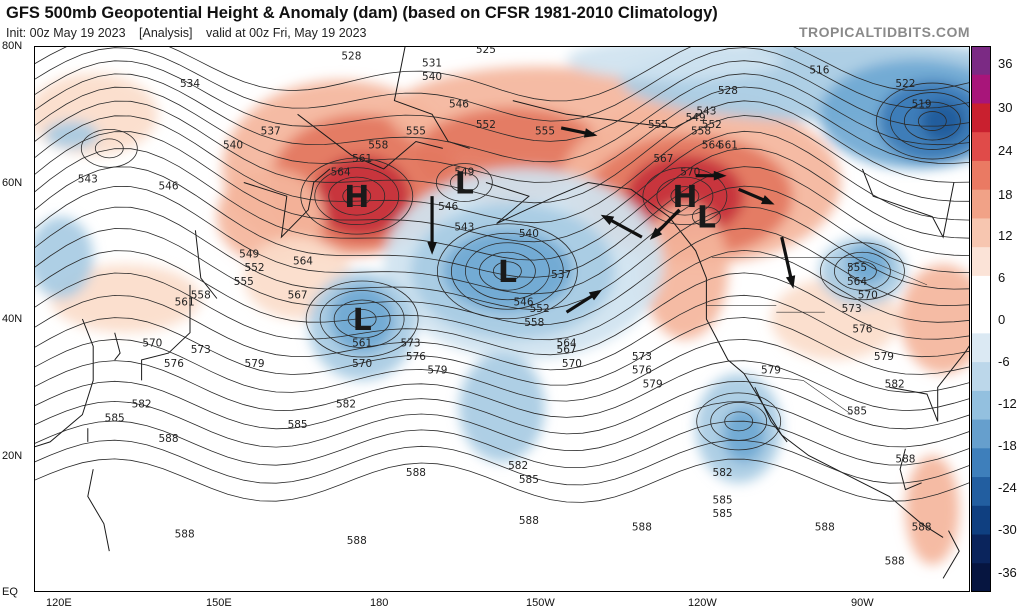 This screenshot has width=1024, height=612. Describe the element at coordinates (1002, 319) in the screenshot. I see `colorbar-label: 0` at that location.